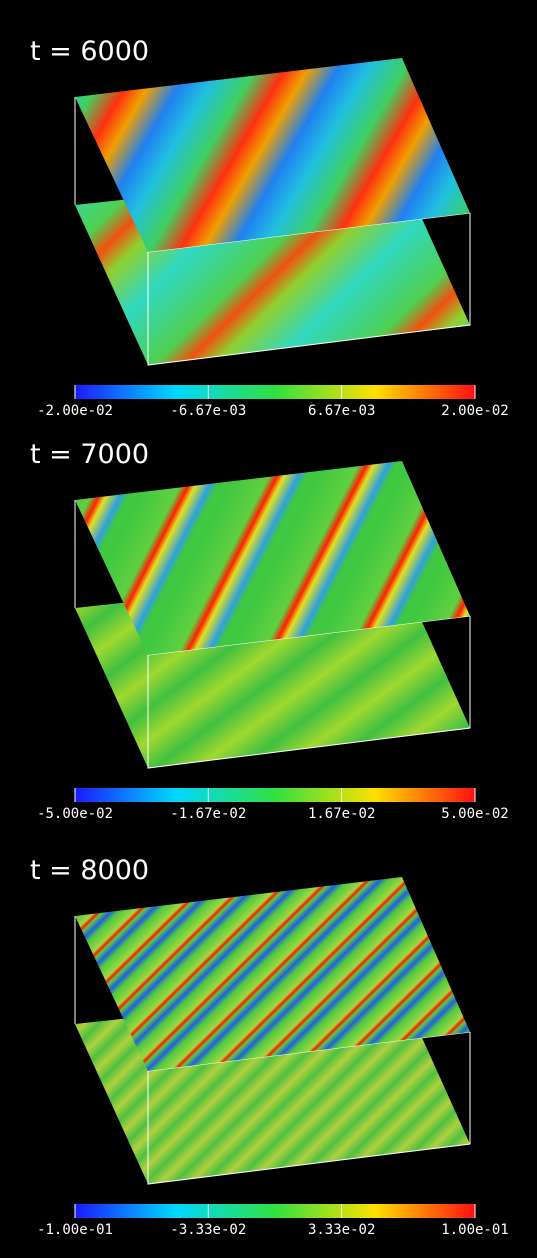  I want to click on colorbar-label: -1.00e-01, so click(75, 1230).